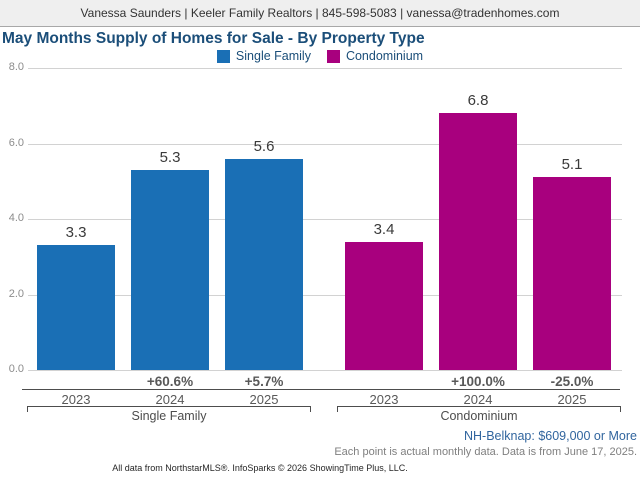  I want to click on group-label-condominium: Condominium, so click(479, 416).